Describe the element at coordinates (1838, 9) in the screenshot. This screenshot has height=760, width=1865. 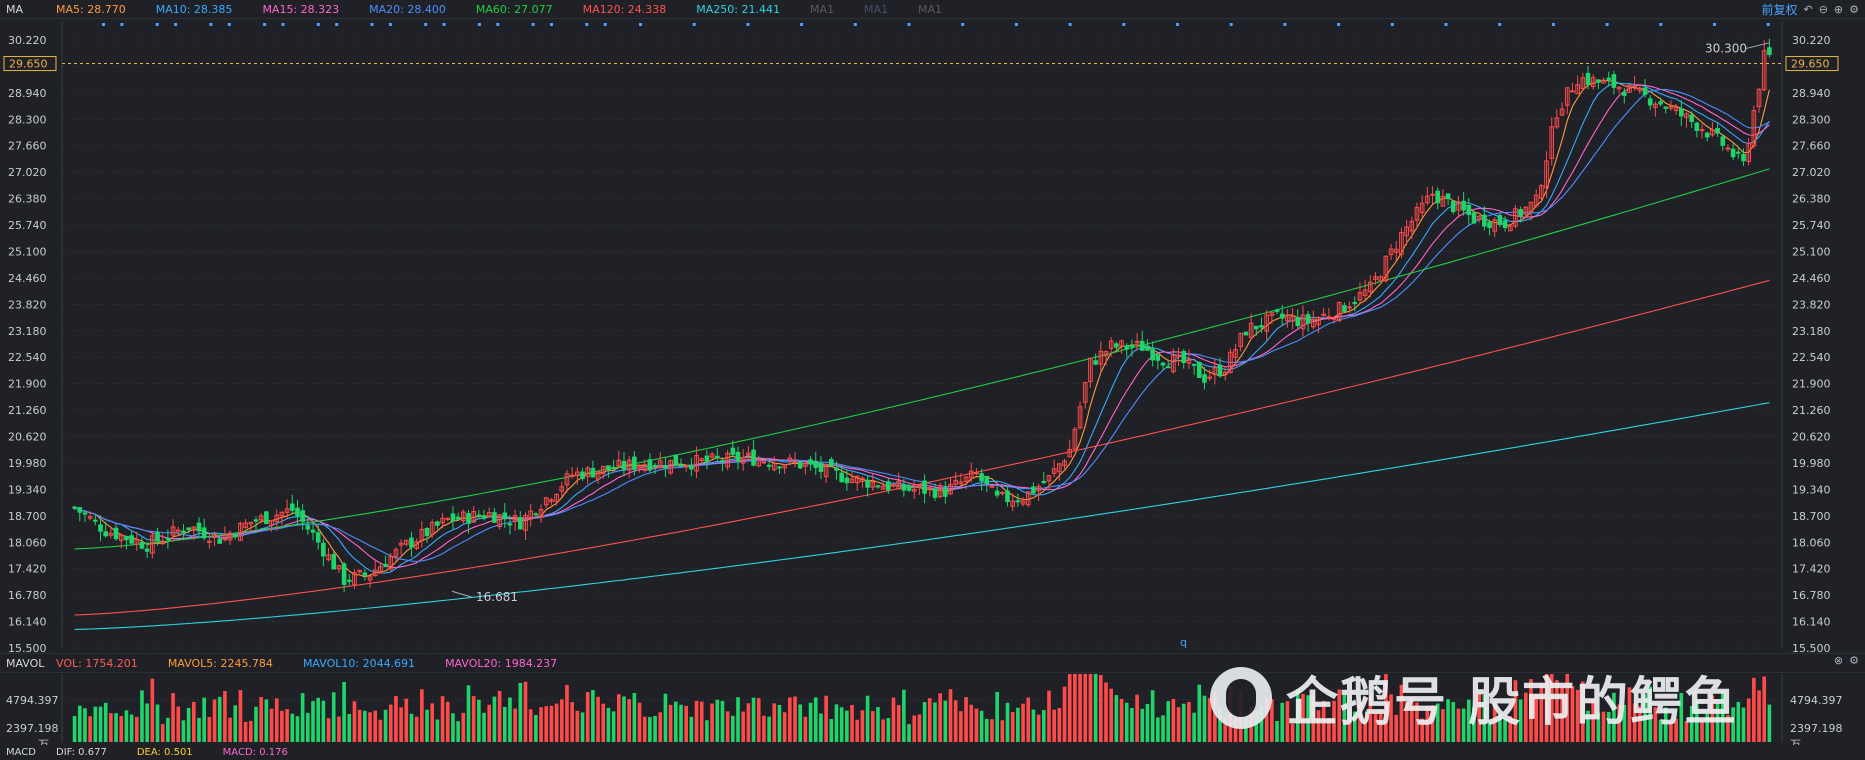
I see `zoom-in-icon: ⊕` at that location.